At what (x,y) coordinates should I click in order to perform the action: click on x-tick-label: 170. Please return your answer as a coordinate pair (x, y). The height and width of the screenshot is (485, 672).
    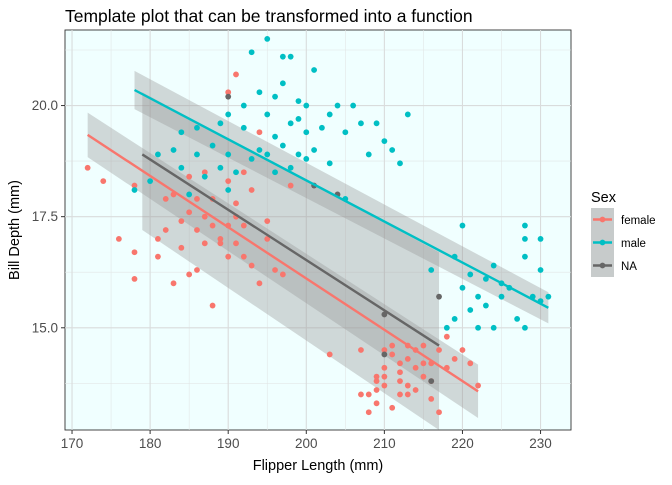
    Looking at the image, I should click on (72, 443).